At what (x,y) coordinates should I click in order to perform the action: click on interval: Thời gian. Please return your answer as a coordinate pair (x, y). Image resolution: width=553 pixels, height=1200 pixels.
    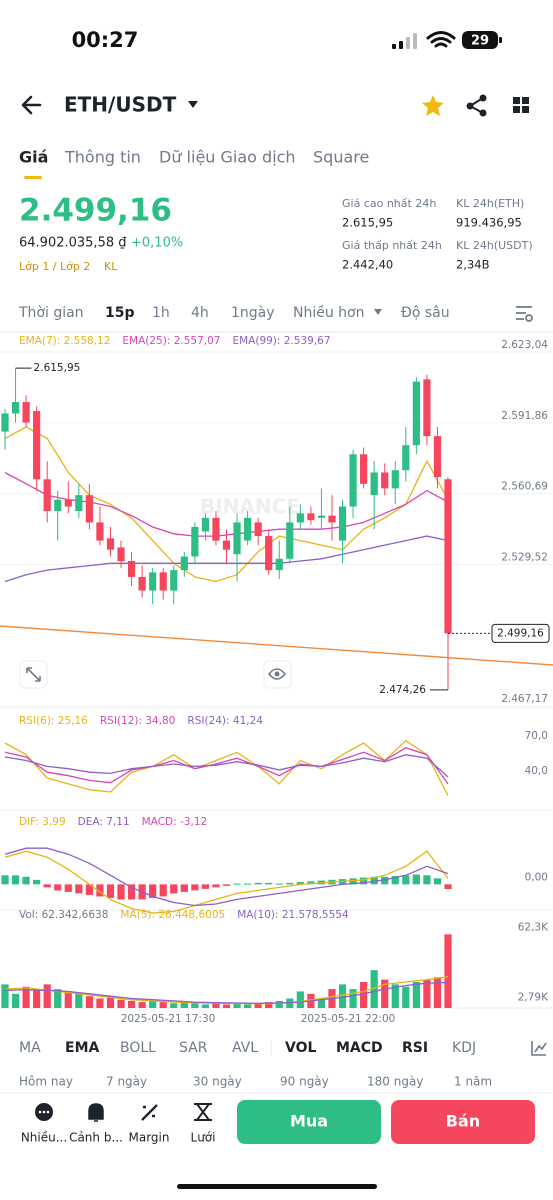
    Looking at the image, I should click on (51, 313).